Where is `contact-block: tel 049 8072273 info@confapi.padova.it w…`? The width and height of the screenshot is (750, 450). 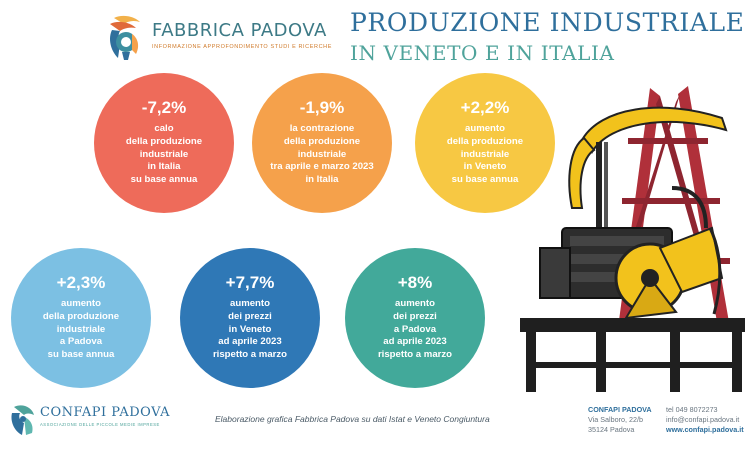
contact-block: tel 049 8072273 info@confapi.padova.it w… is located at coordinates (705, 420).